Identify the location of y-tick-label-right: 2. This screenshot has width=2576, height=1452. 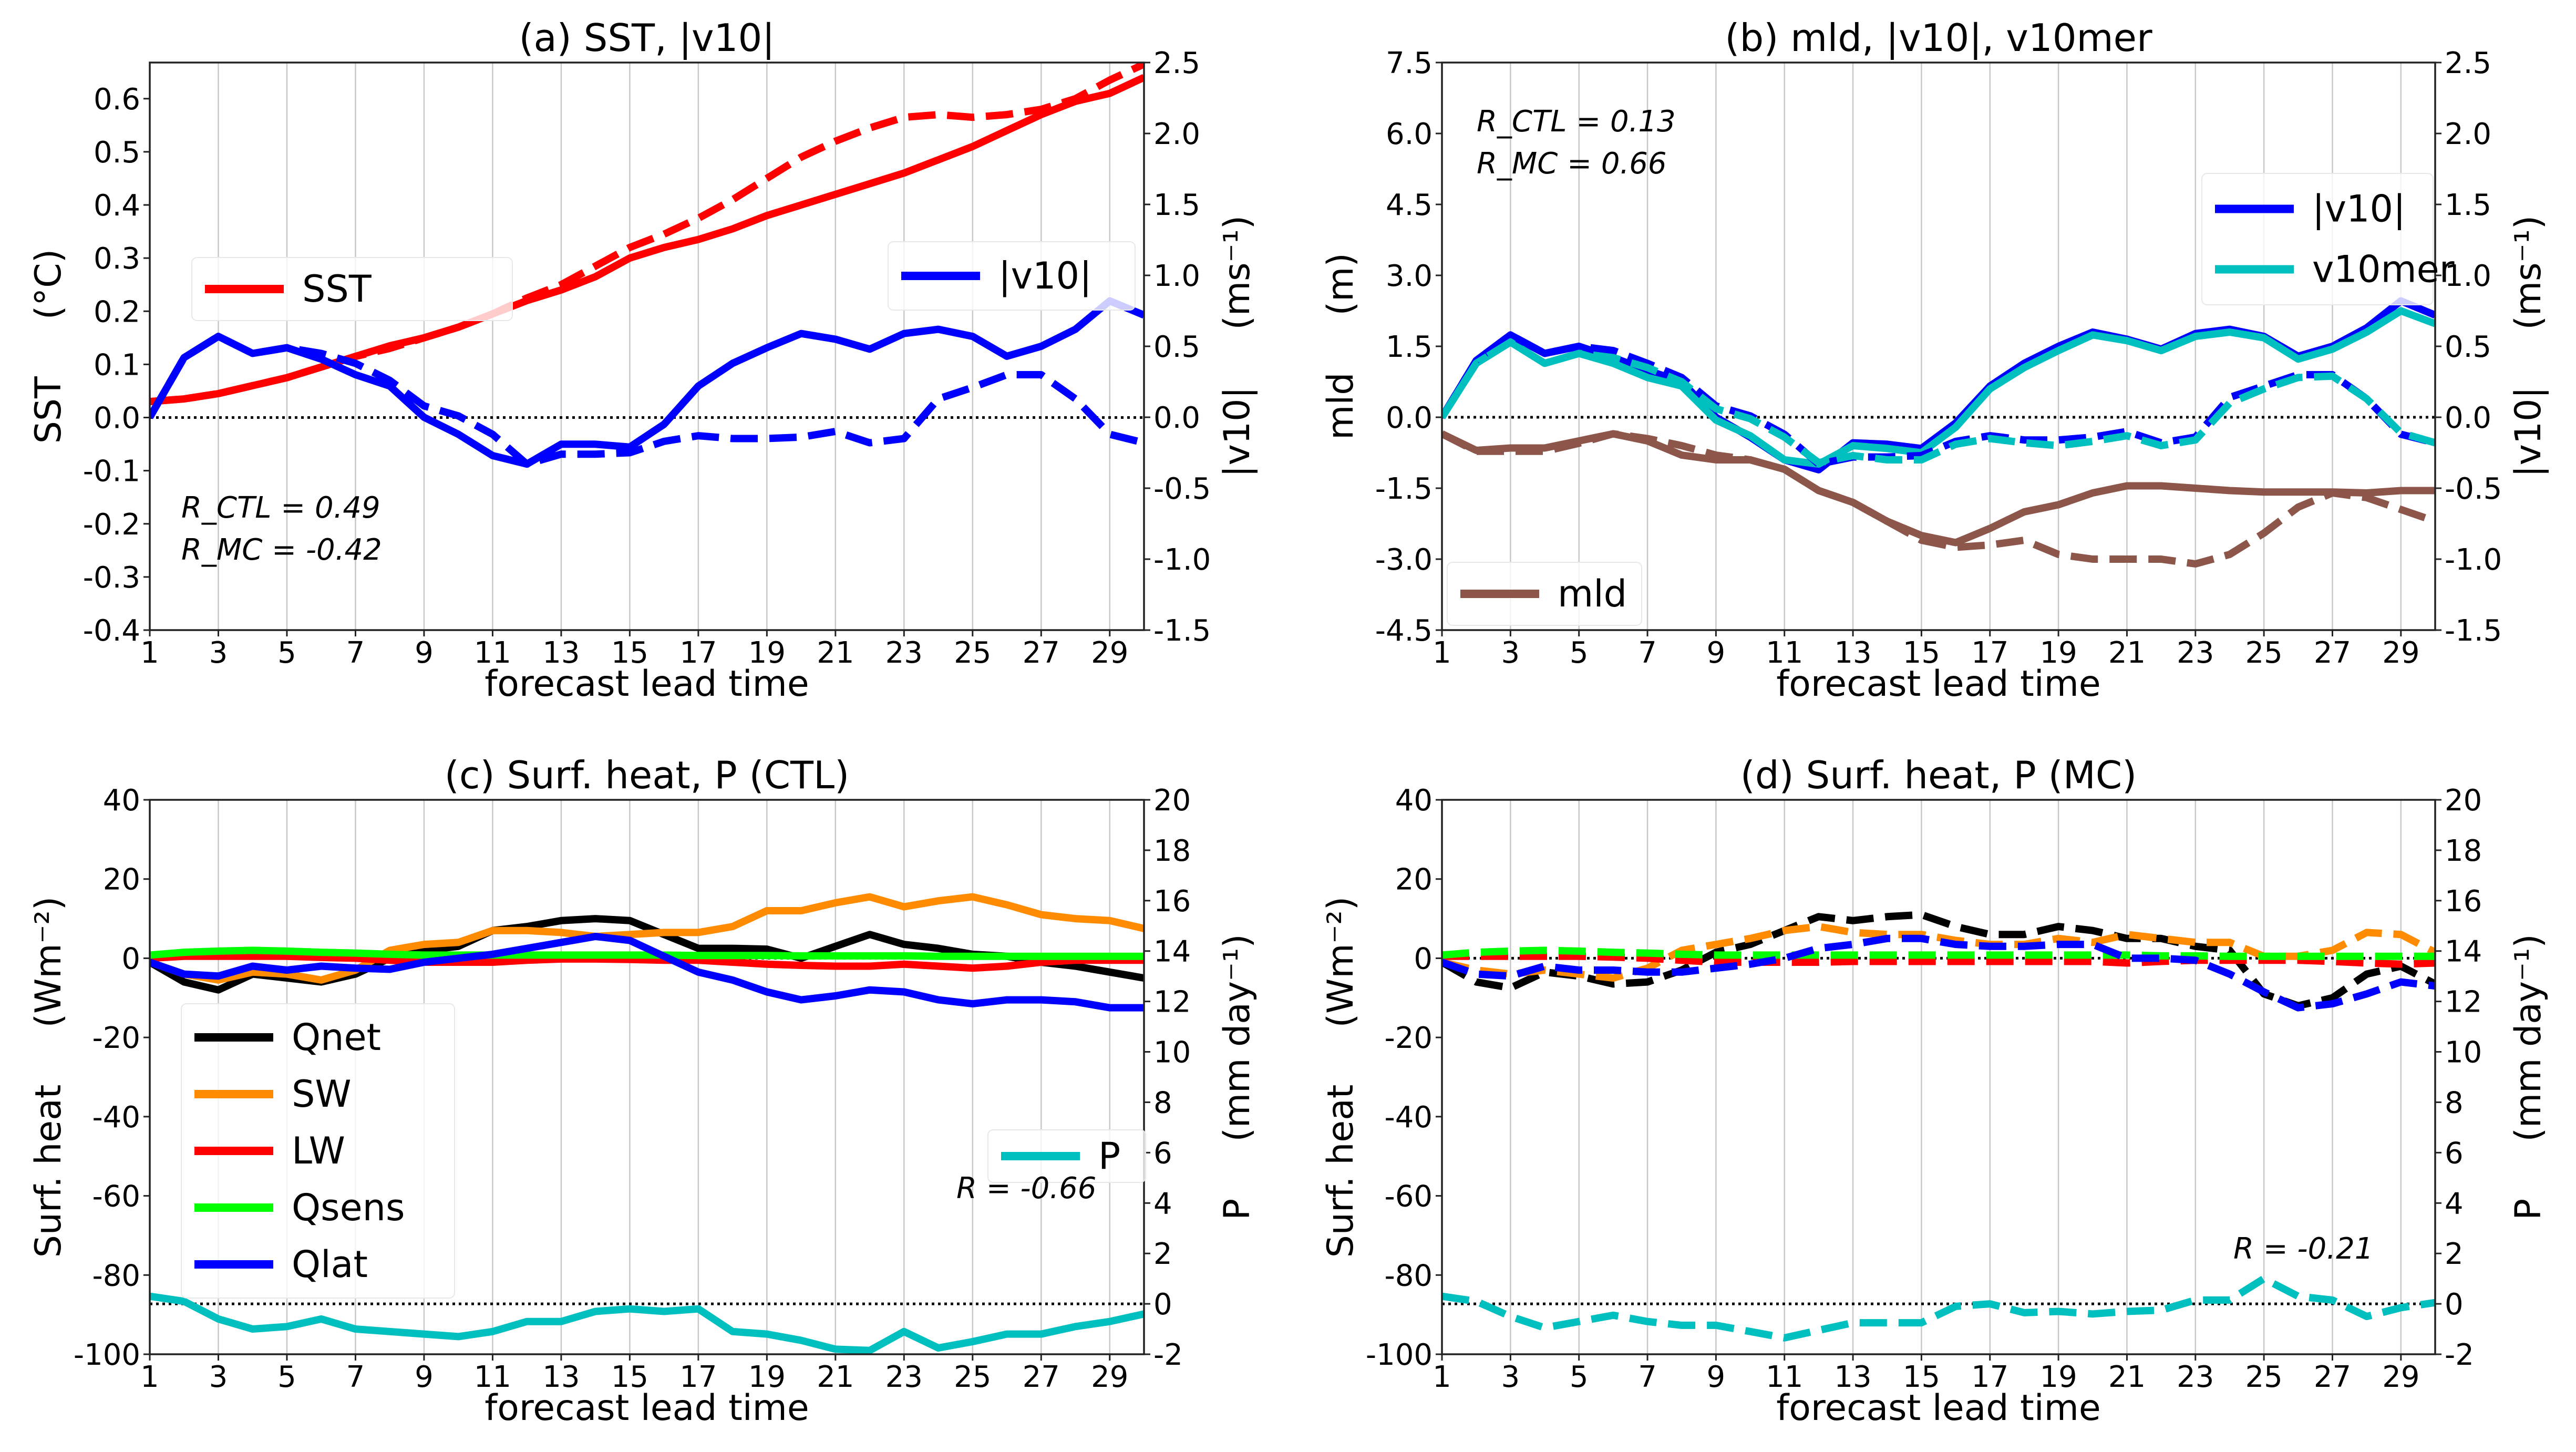
(1162, 1254).